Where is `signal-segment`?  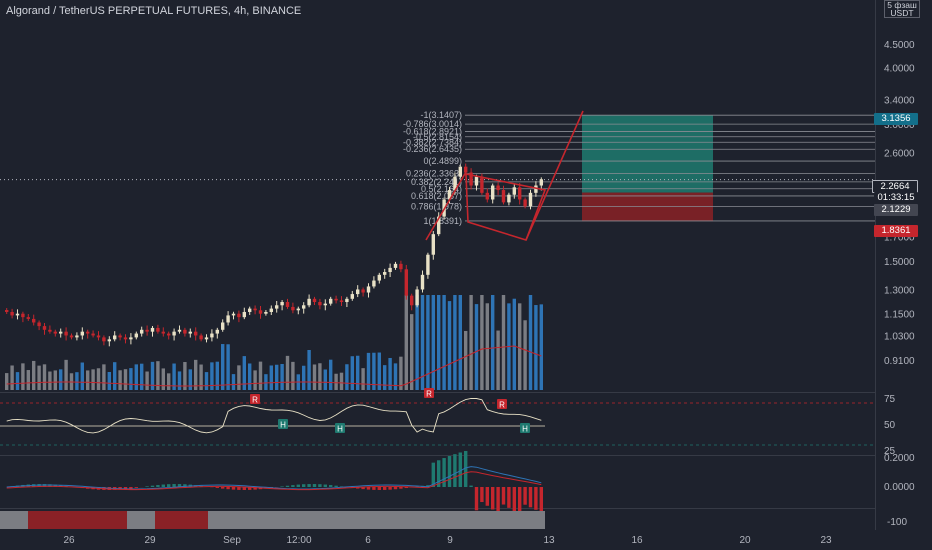
signal-segment is located at coordinates (181, 520).